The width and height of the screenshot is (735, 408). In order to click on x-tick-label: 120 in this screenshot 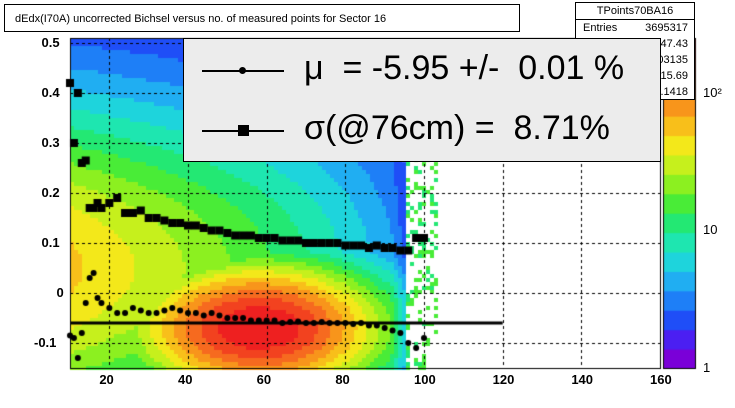, I will do `click(503, 379)`.